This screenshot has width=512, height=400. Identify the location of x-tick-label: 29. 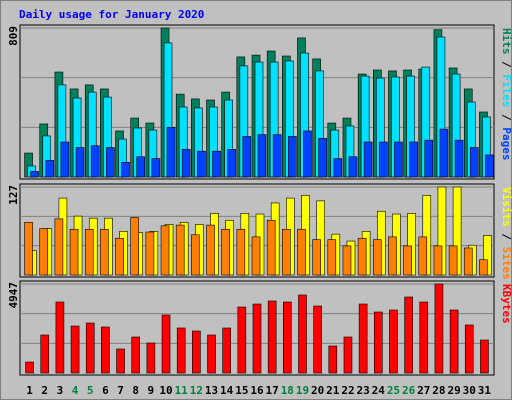
(453, 390).